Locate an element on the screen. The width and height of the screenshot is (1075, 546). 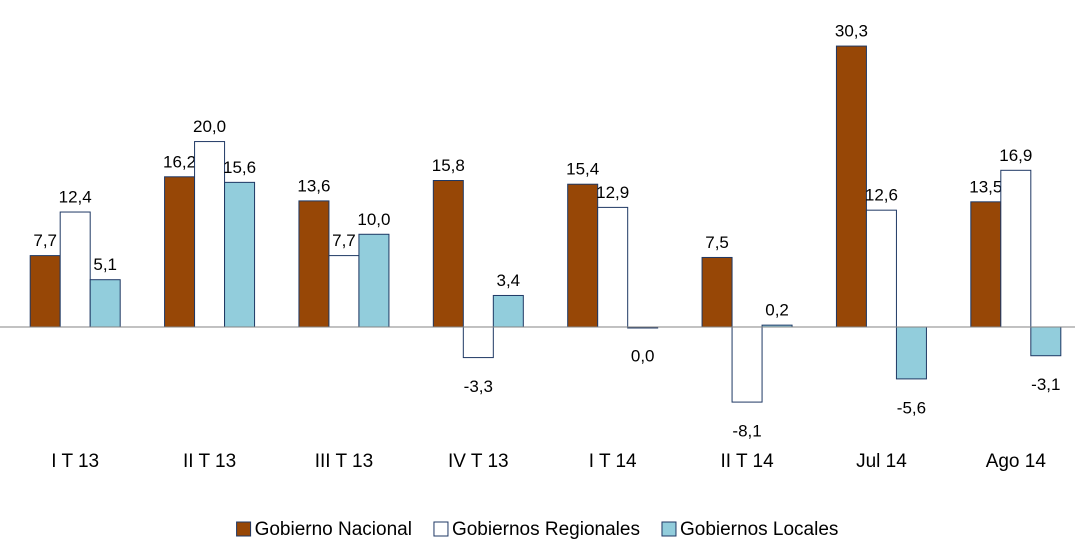
data-label: 15,6 is located at coordinates (239, 167).